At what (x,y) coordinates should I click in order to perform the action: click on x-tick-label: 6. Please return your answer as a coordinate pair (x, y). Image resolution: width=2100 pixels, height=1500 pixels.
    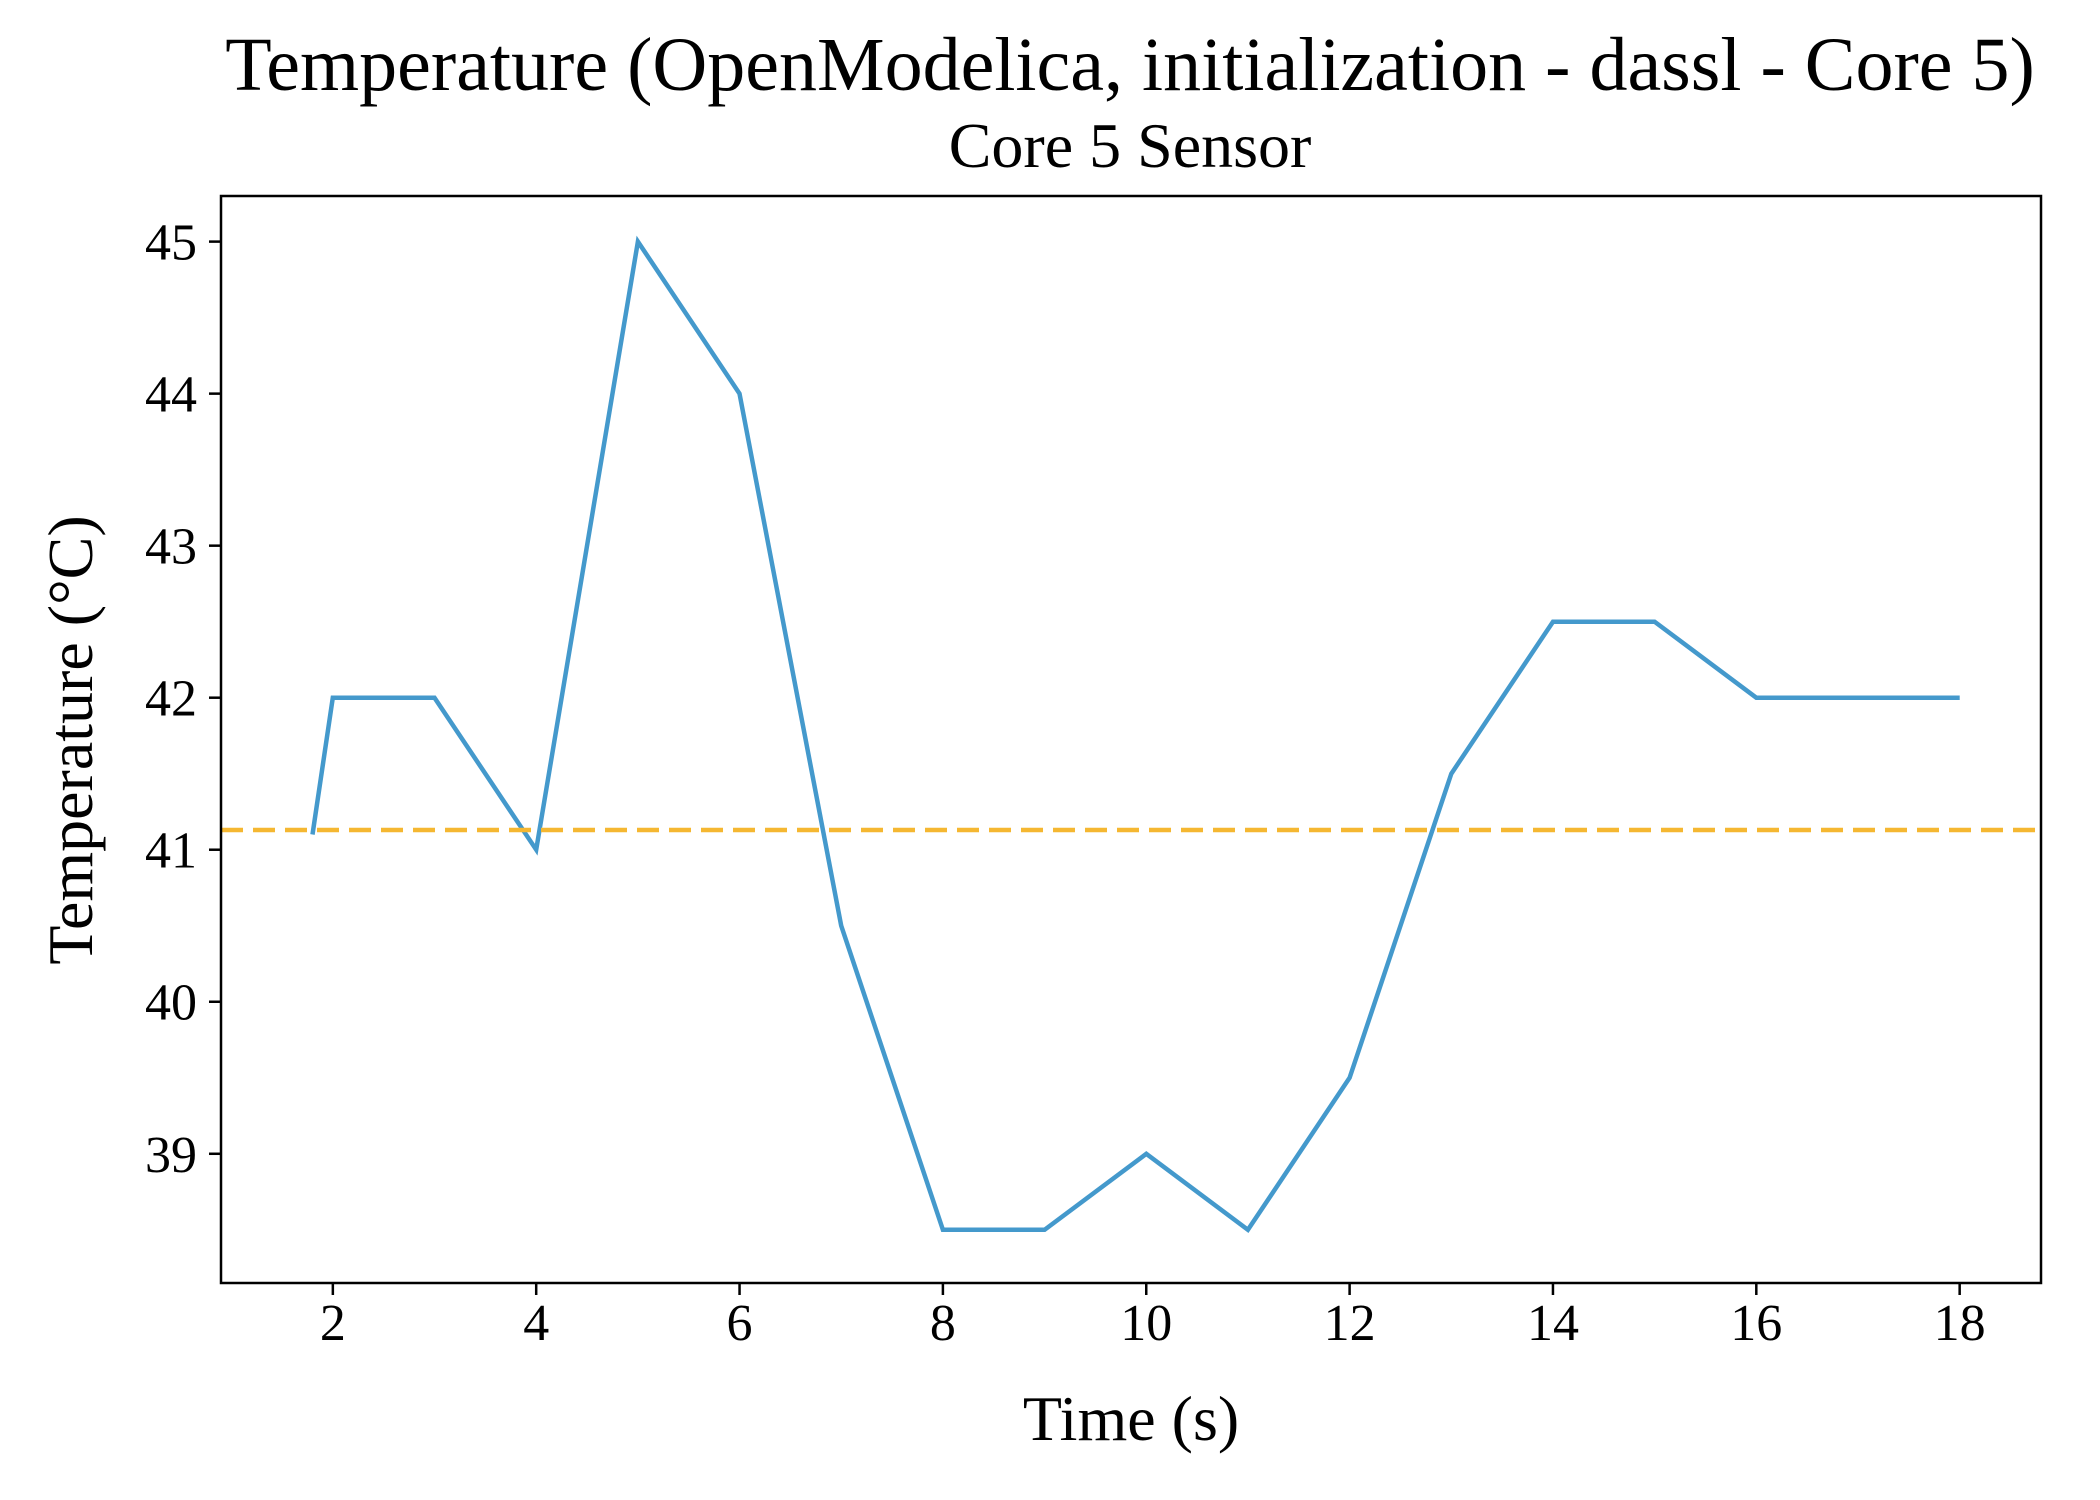
    Looking at the image, I should click on (740, 1323).